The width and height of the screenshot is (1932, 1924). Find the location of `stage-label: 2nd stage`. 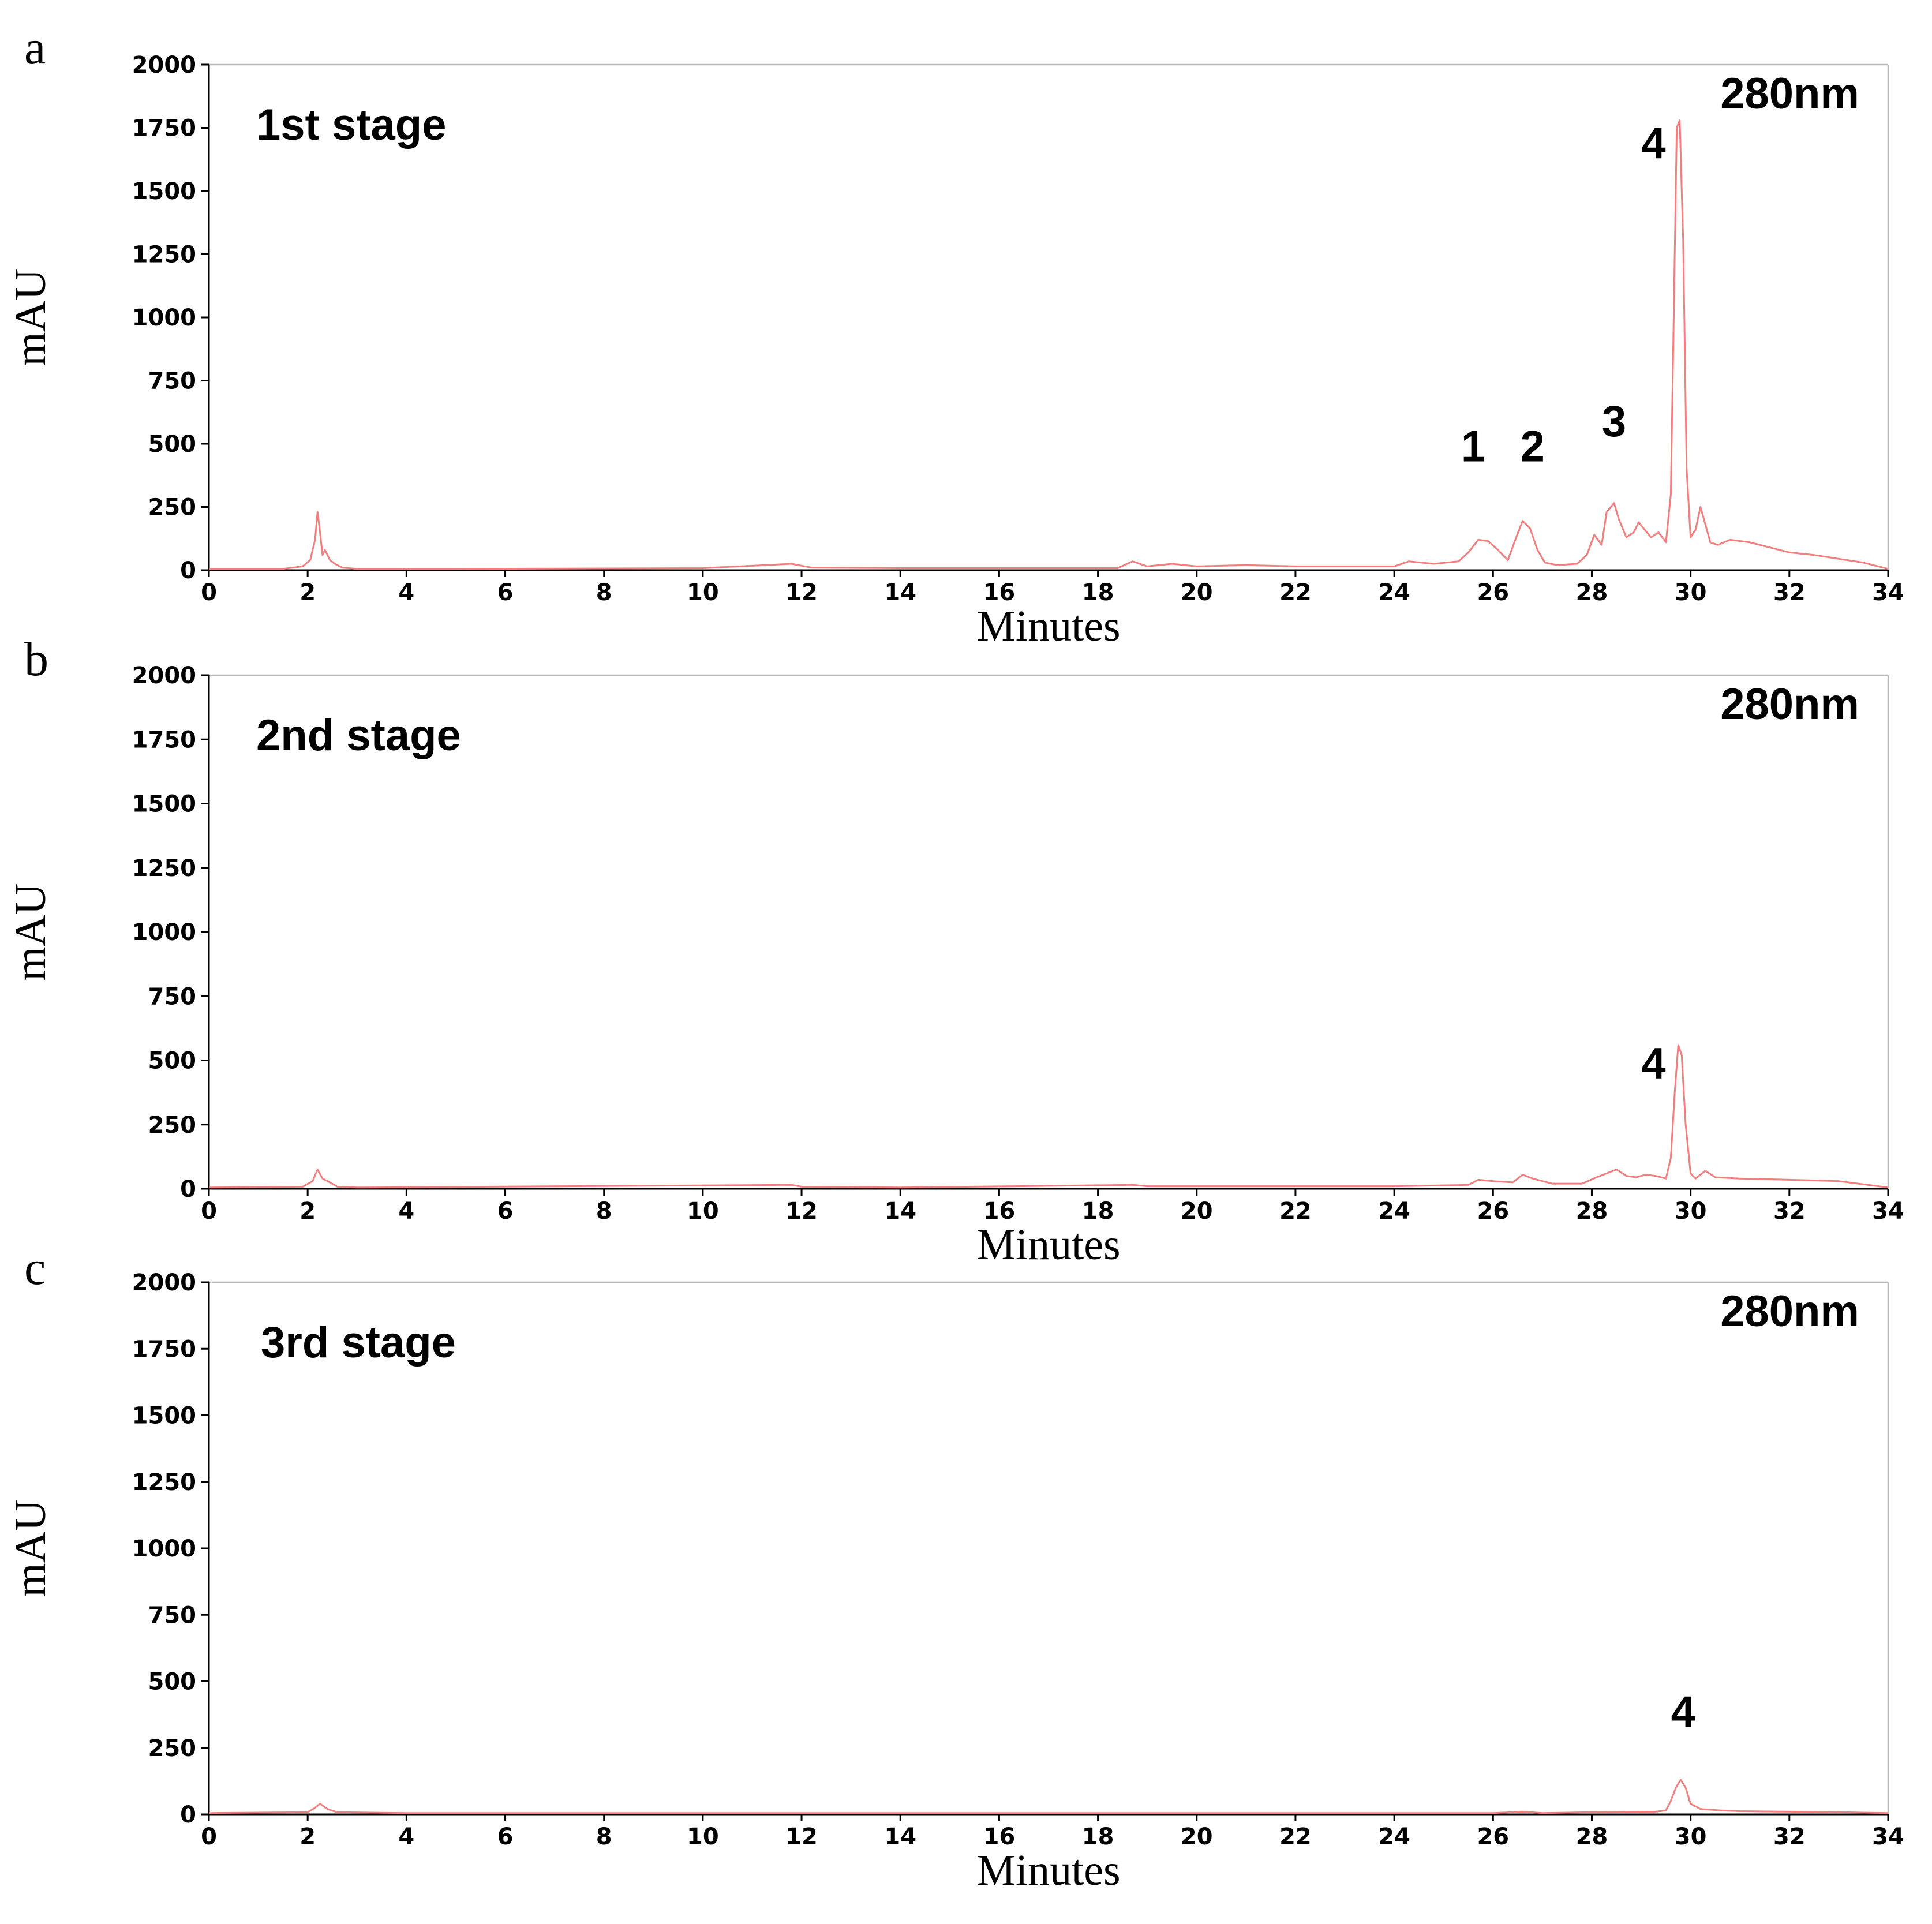

stage-label: 2nd stage is located at coordinates (359, 735).